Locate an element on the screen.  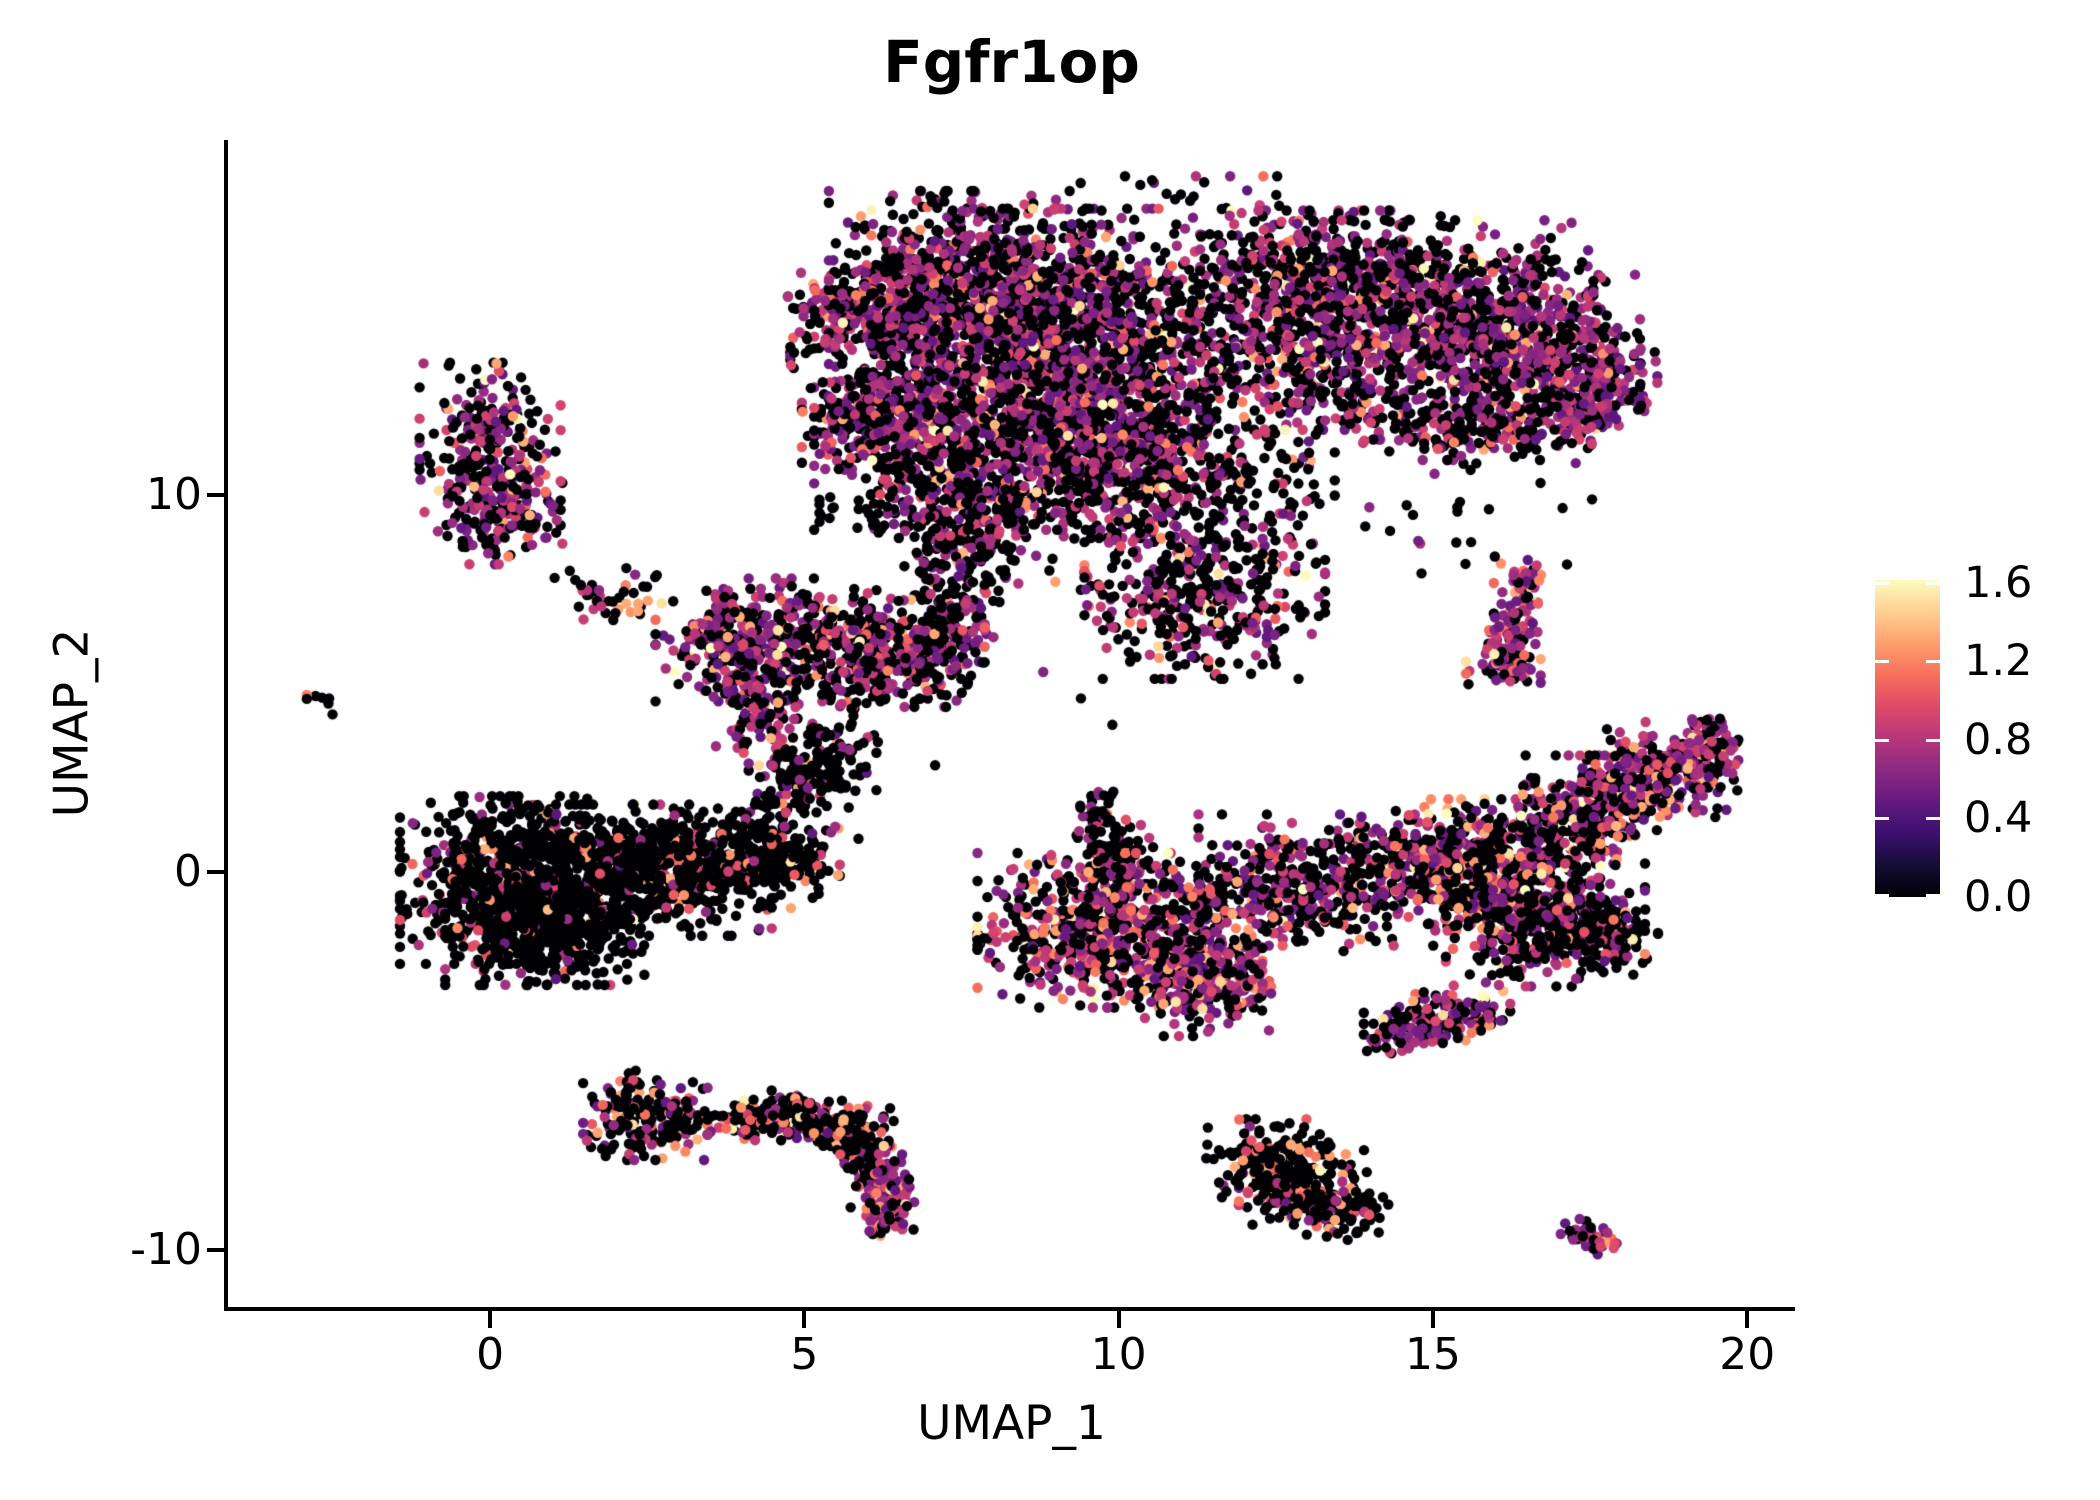
y-tick-label: -10 is located at coordinates (166, 1249).